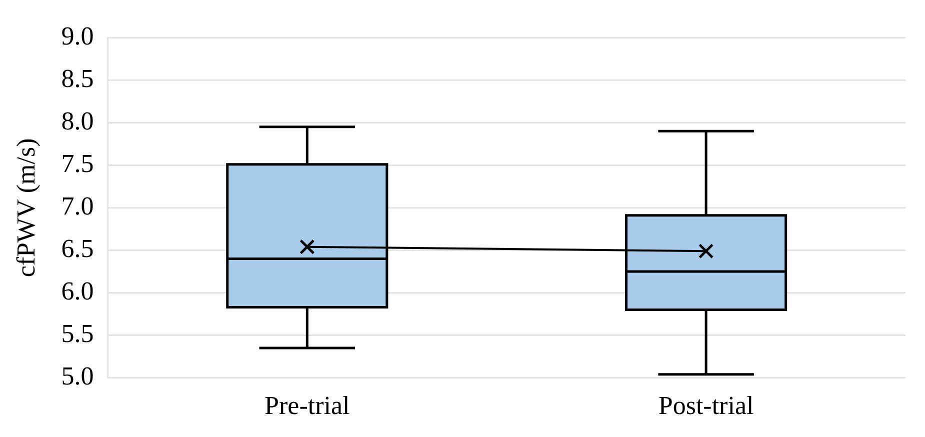  What do you see at coordinates (307, 405) in the screenshot?
I see `x-tick-label: Pre-trial` at bounding box center [307, 405].